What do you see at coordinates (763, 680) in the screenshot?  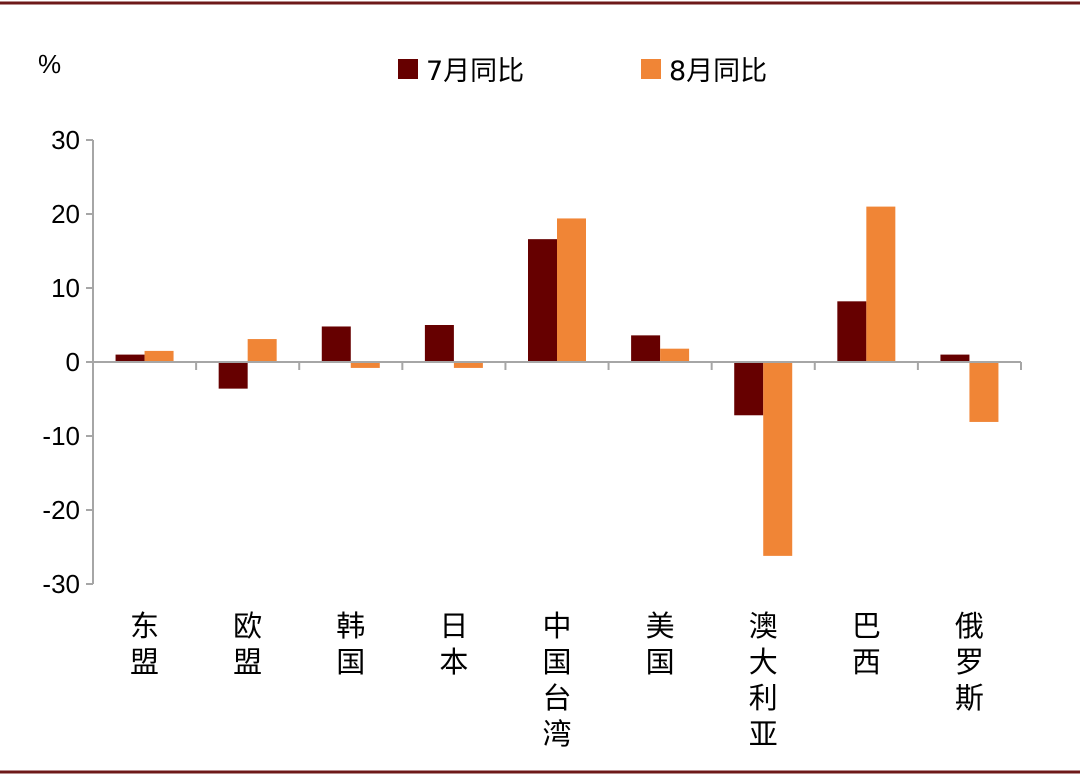 I see `category-label: 澳大利亚` at bounding box center [763, 680].